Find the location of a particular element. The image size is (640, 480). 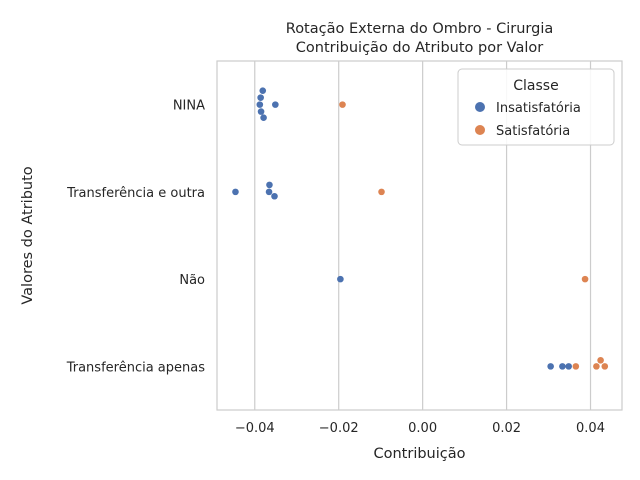

chart-subtitle: Contribuição do Atributo por Valor is located at coordinates (419, 48).